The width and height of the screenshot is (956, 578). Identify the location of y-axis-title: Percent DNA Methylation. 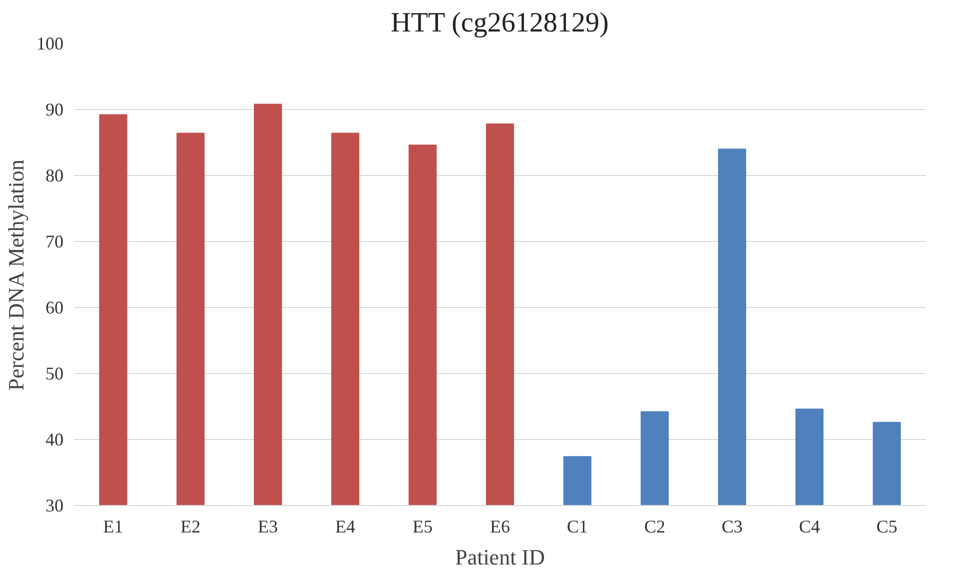
(16, 275).